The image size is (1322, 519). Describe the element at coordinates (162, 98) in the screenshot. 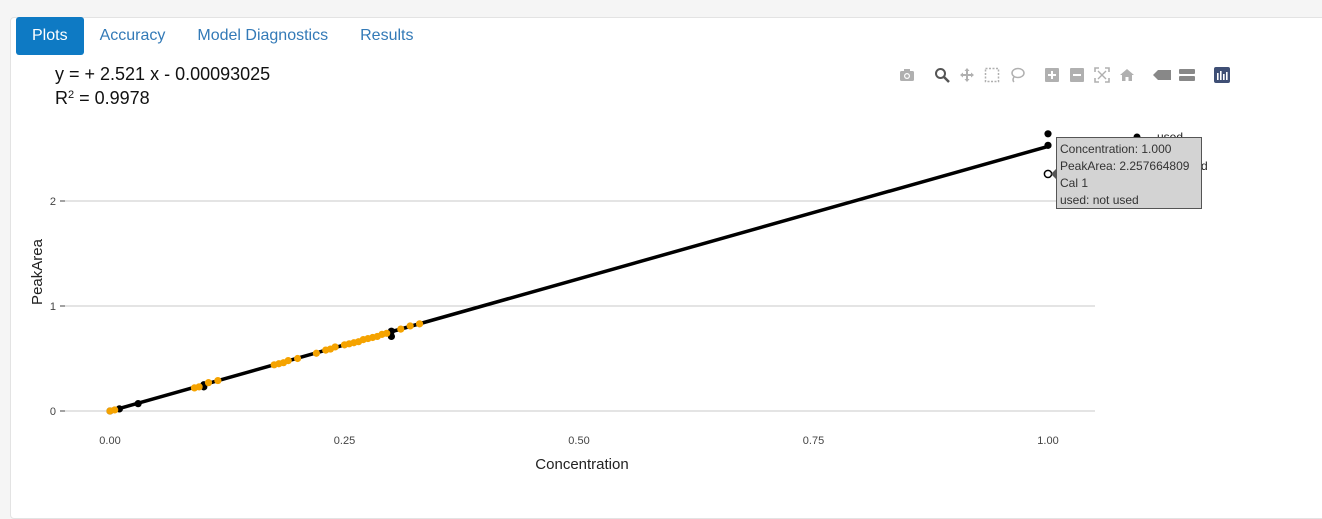

I see `r-squared-line: R2 = 0.9978` at that location.